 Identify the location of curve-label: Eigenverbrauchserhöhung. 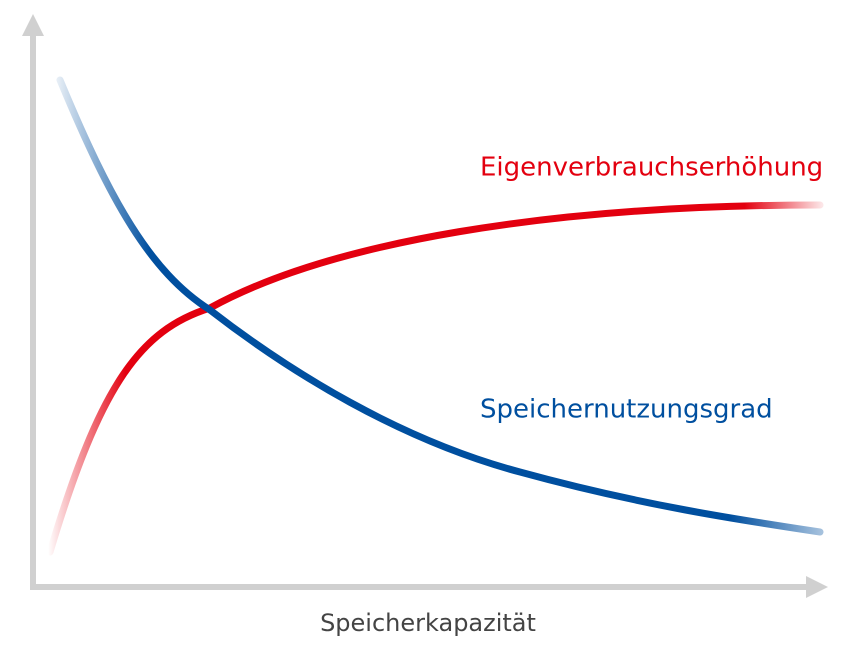
(651, 168).